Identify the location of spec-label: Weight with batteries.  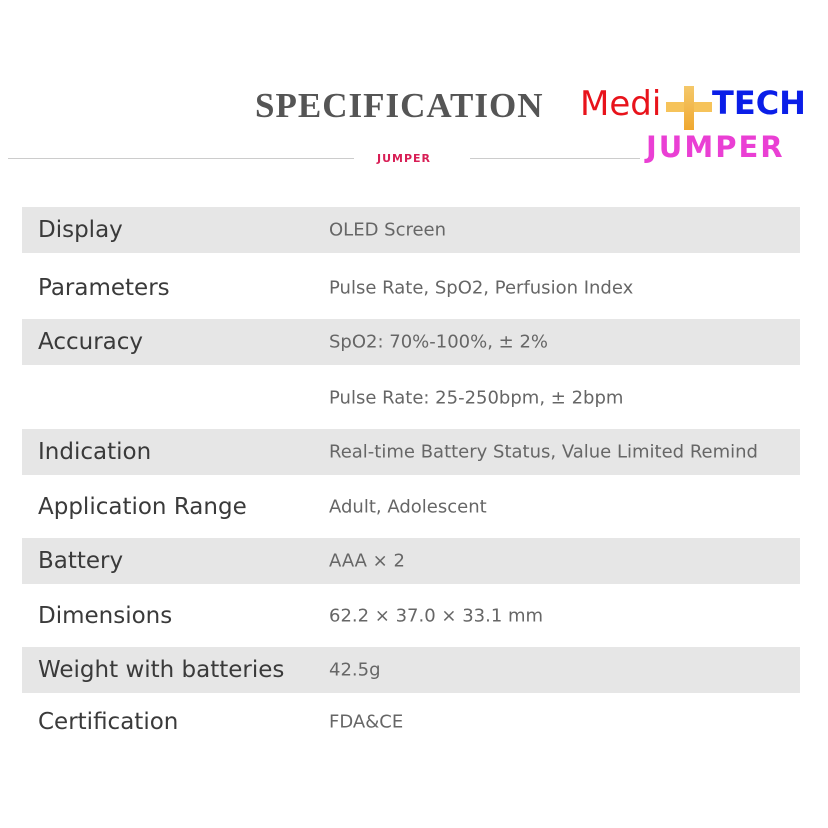
(161, 670).